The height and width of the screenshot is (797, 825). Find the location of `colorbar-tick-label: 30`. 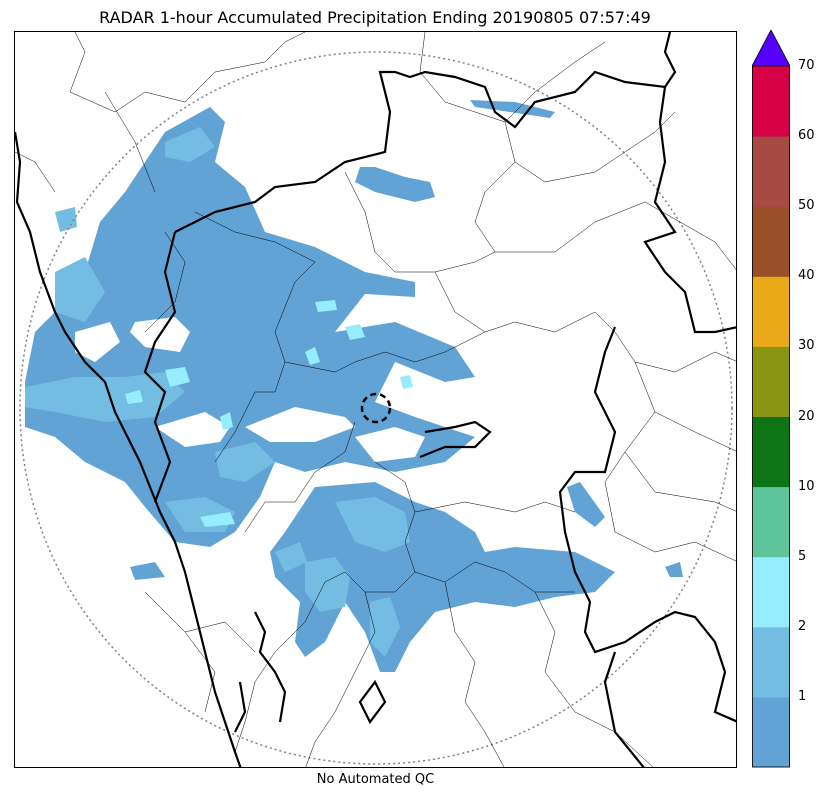

colorbar-tick-label: 30 is located at coordinates (806, 346).